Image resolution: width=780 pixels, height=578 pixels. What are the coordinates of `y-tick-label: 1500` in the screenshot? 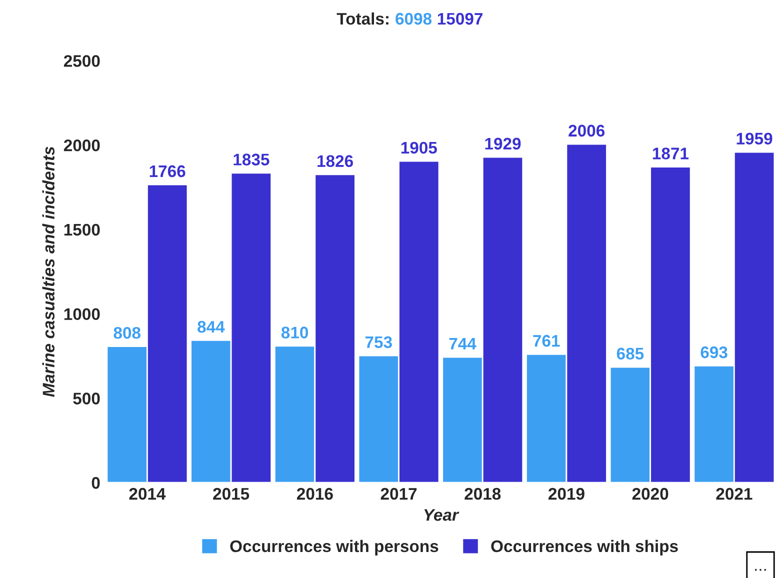 It's located at (82, 230).